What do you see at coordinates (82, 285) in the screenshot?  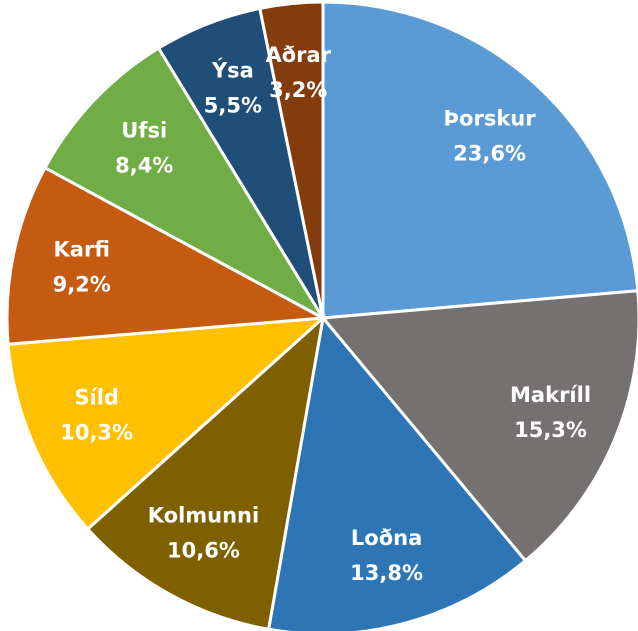 I see `slice-value: 9,2%` at bounding box center [82, 285].